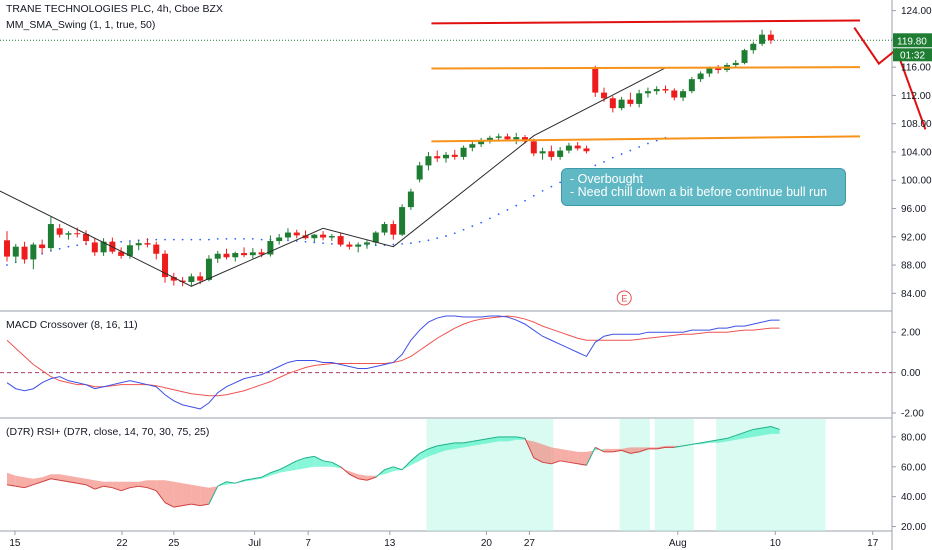 This screenshot has height=550, width=932. I want to click on price-axis-label: 112.00, so click(916, 96).